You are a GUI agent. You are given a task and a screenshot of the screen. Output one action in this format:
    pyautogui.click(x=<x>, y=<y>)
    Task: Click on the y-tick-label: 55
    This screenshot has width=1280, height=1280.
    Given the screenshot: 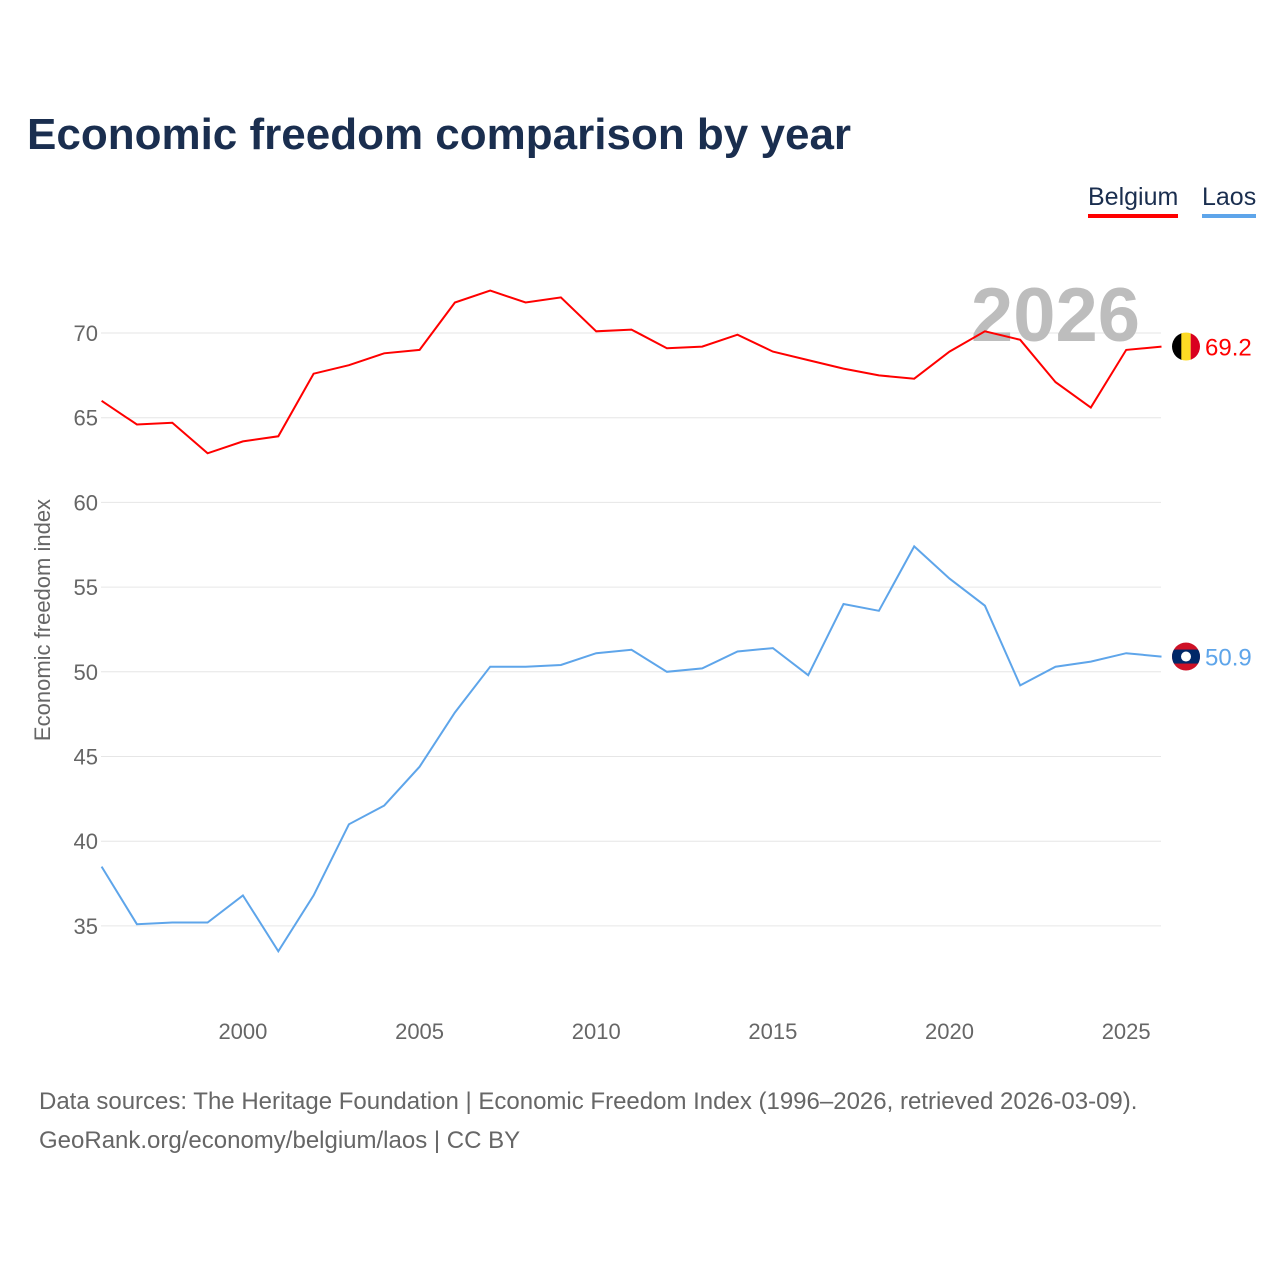 What is the action you would take?
    pyautogui.click(x=86, y=587)
    